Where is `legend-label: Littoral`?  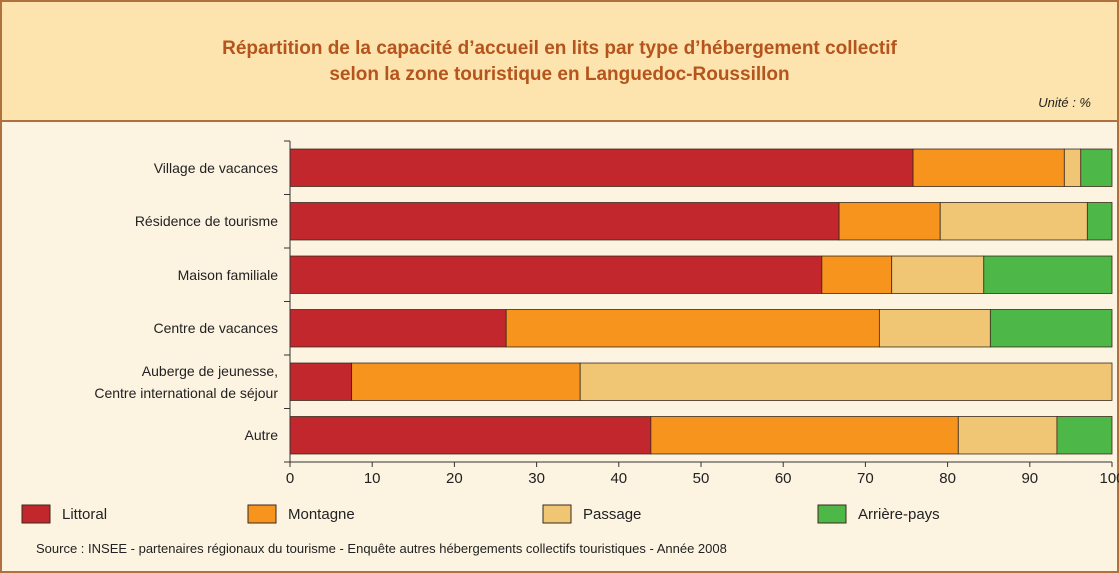
legend-label: Littoral is located at coordinates (84, 514).